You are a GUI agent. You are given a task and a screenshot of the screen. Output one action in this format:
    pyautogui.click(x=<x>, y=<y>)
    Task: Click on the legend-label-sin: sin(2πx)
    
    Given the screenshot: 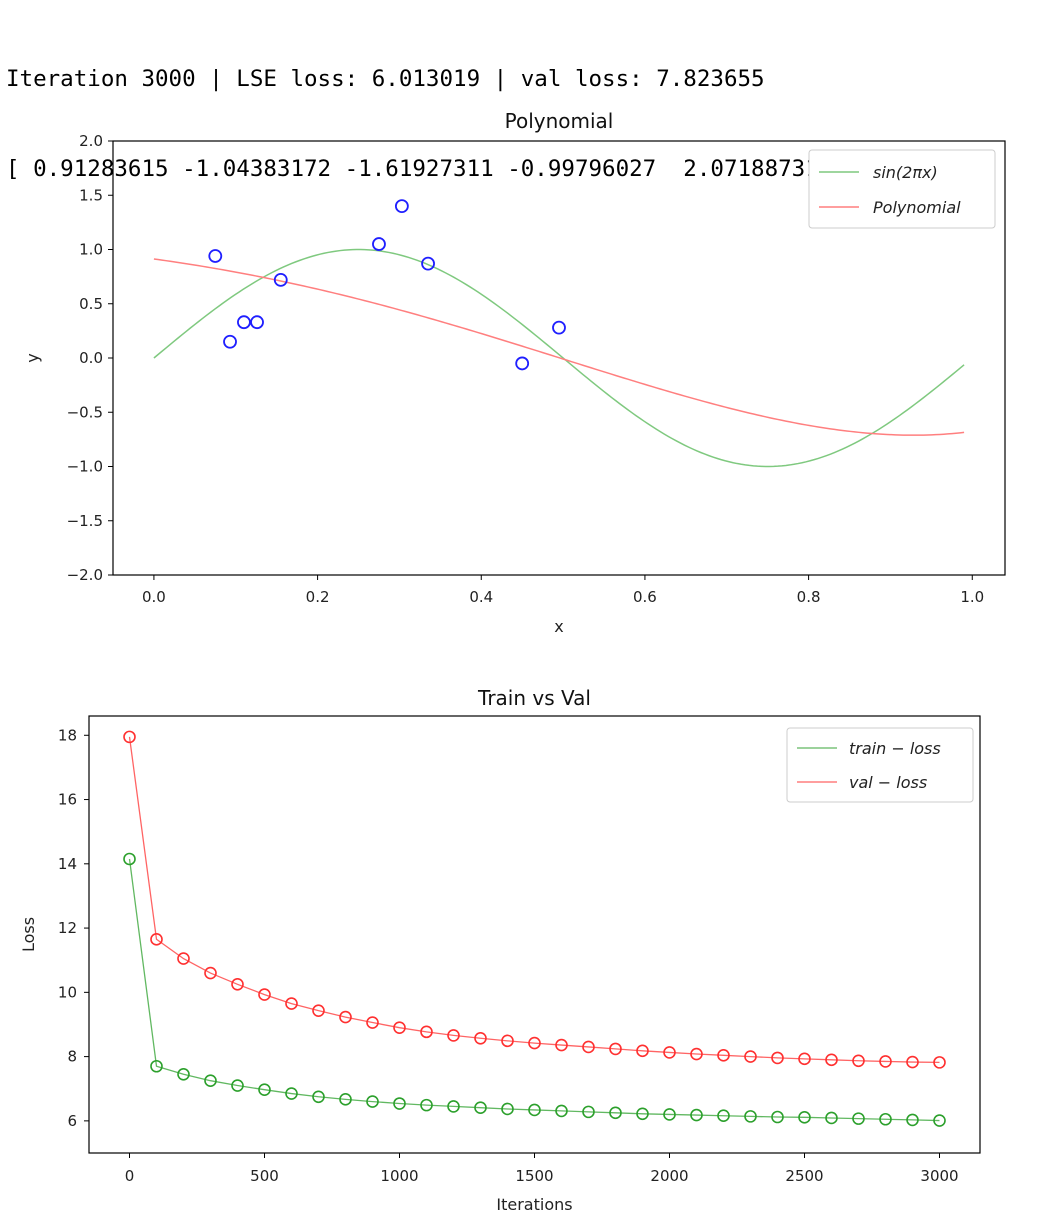 What is the action you would take?
    pyautogui.click(x=905, y=172)
    